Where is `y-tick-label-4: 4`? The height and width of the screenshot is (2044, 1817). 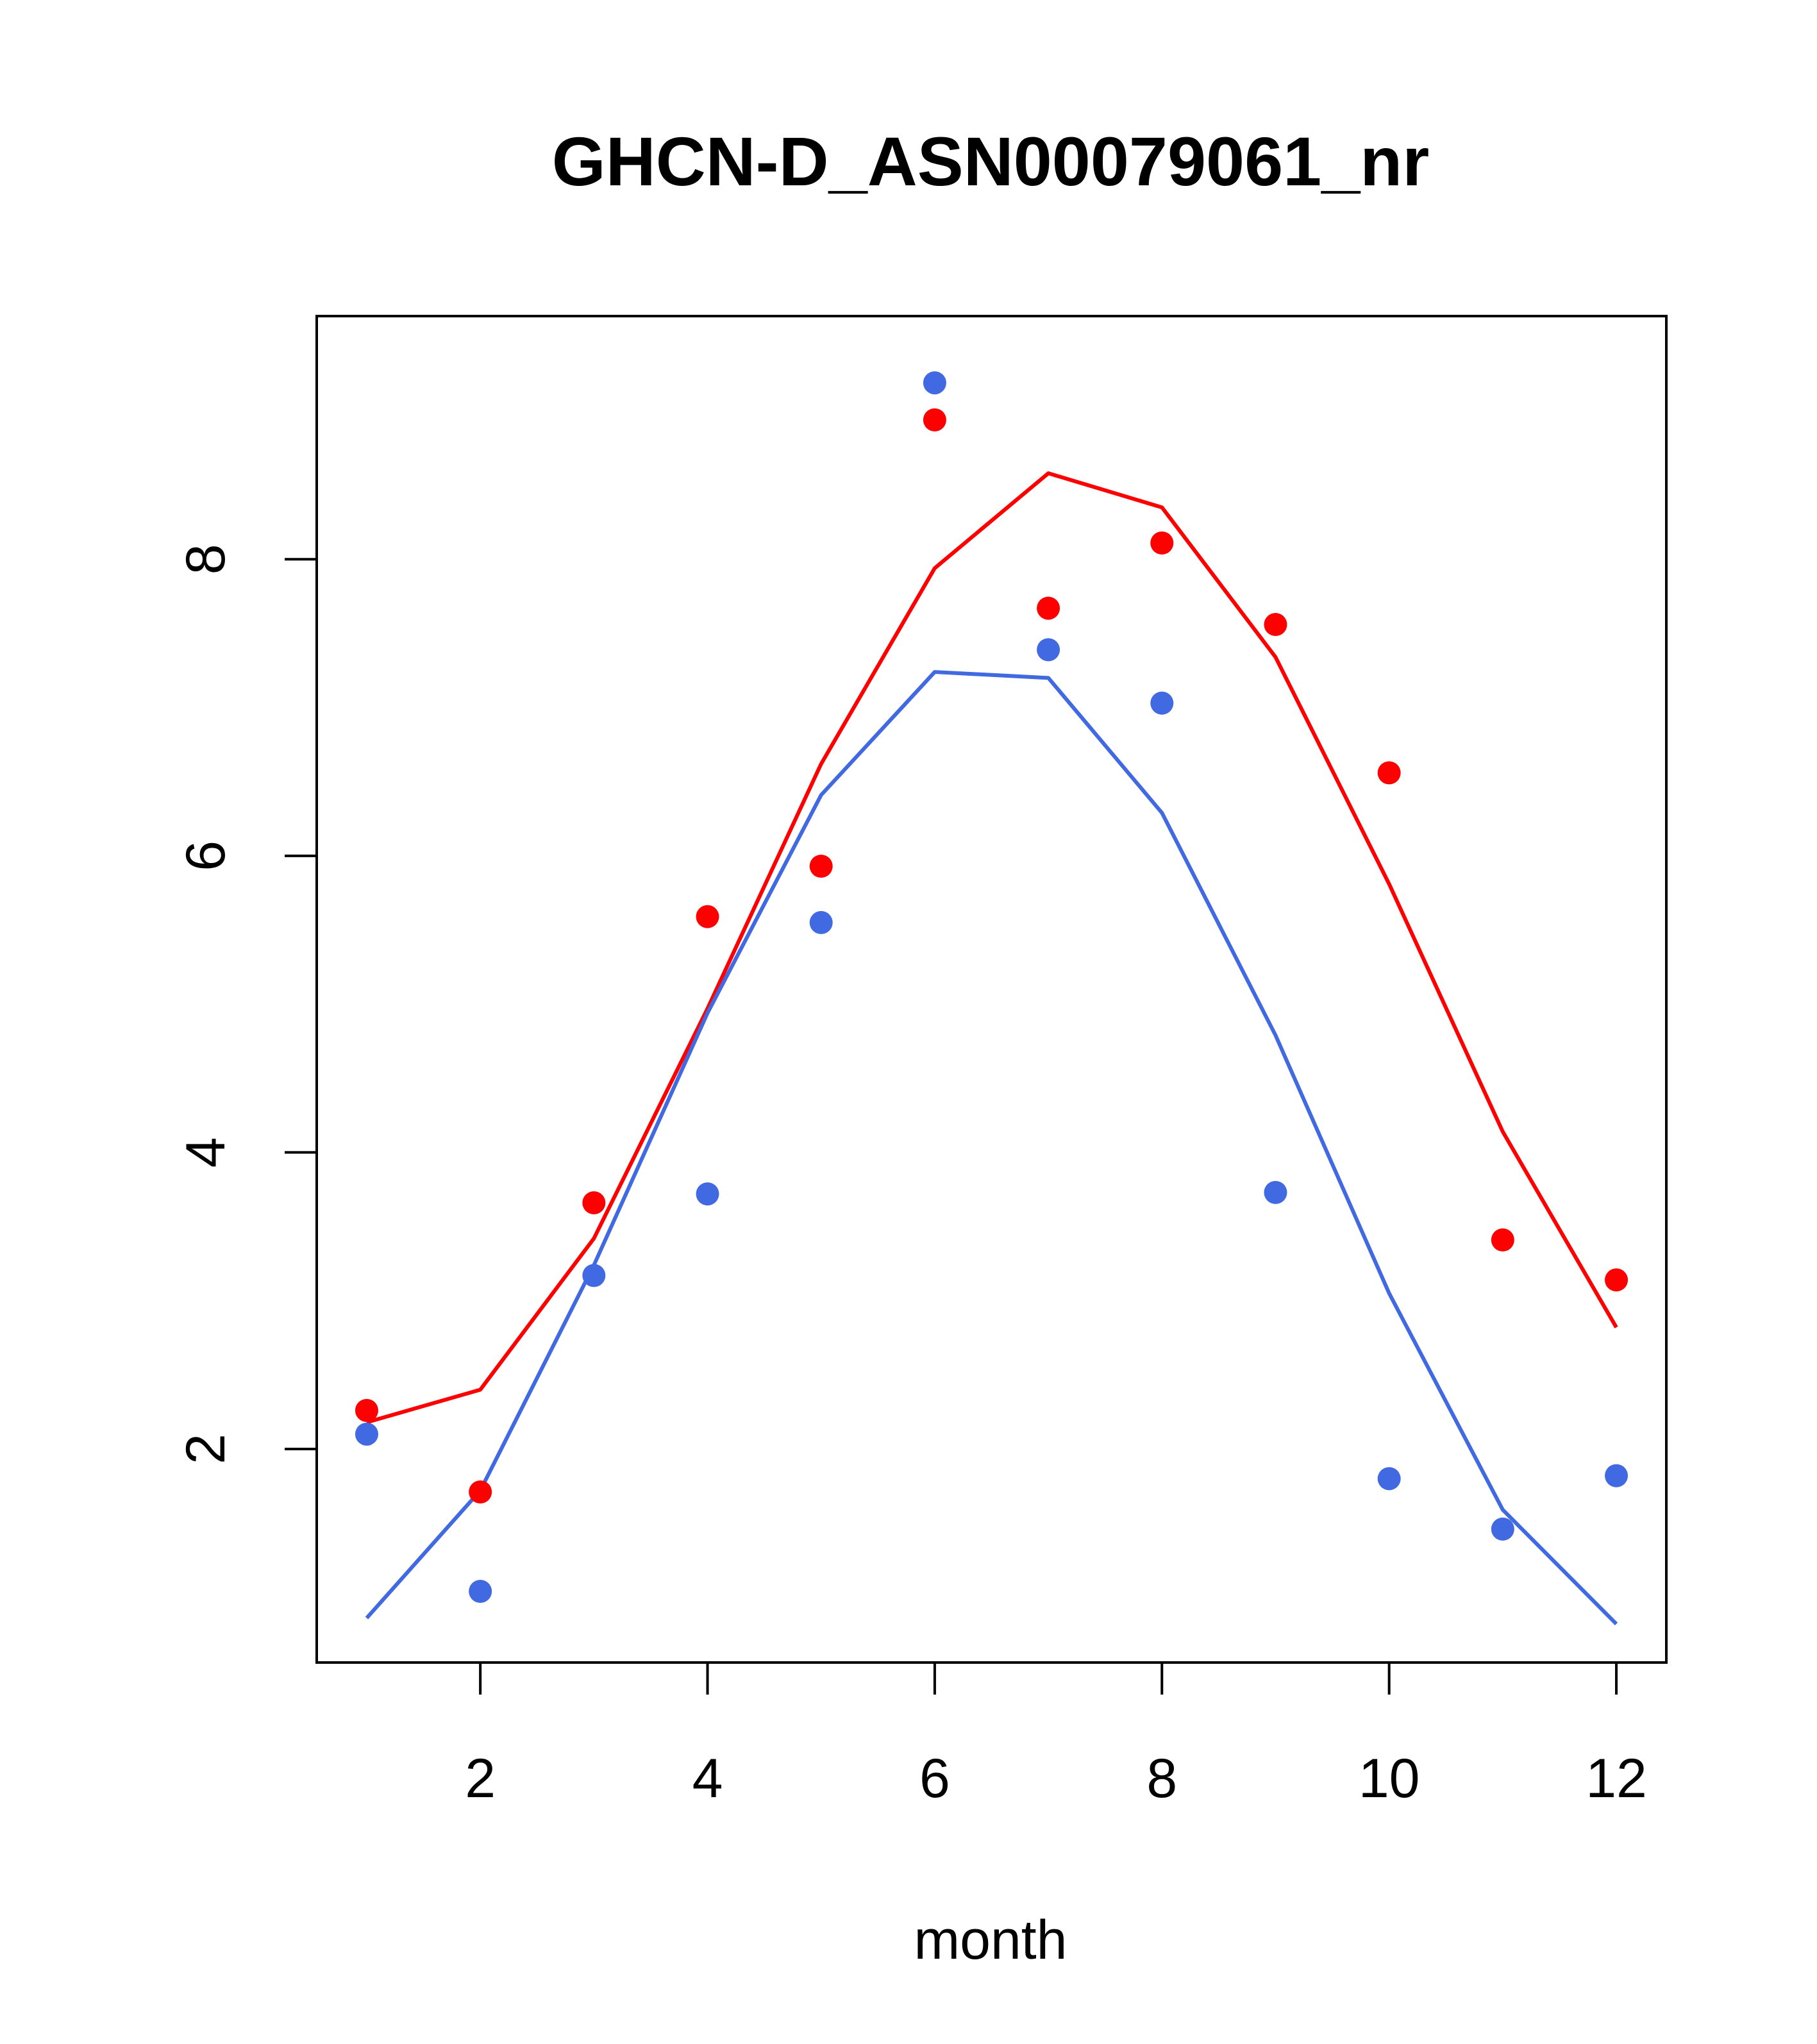
y-tick-label-4: 4 is located at coordinates (206, 1152).